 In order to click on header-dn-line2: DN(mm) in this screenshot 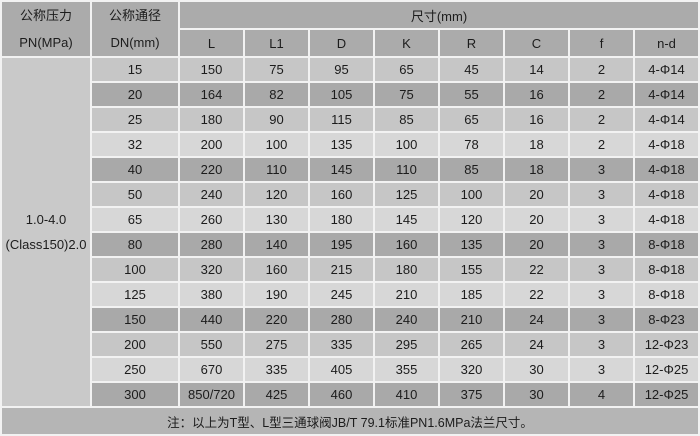, I will do `click(135, 42)`.